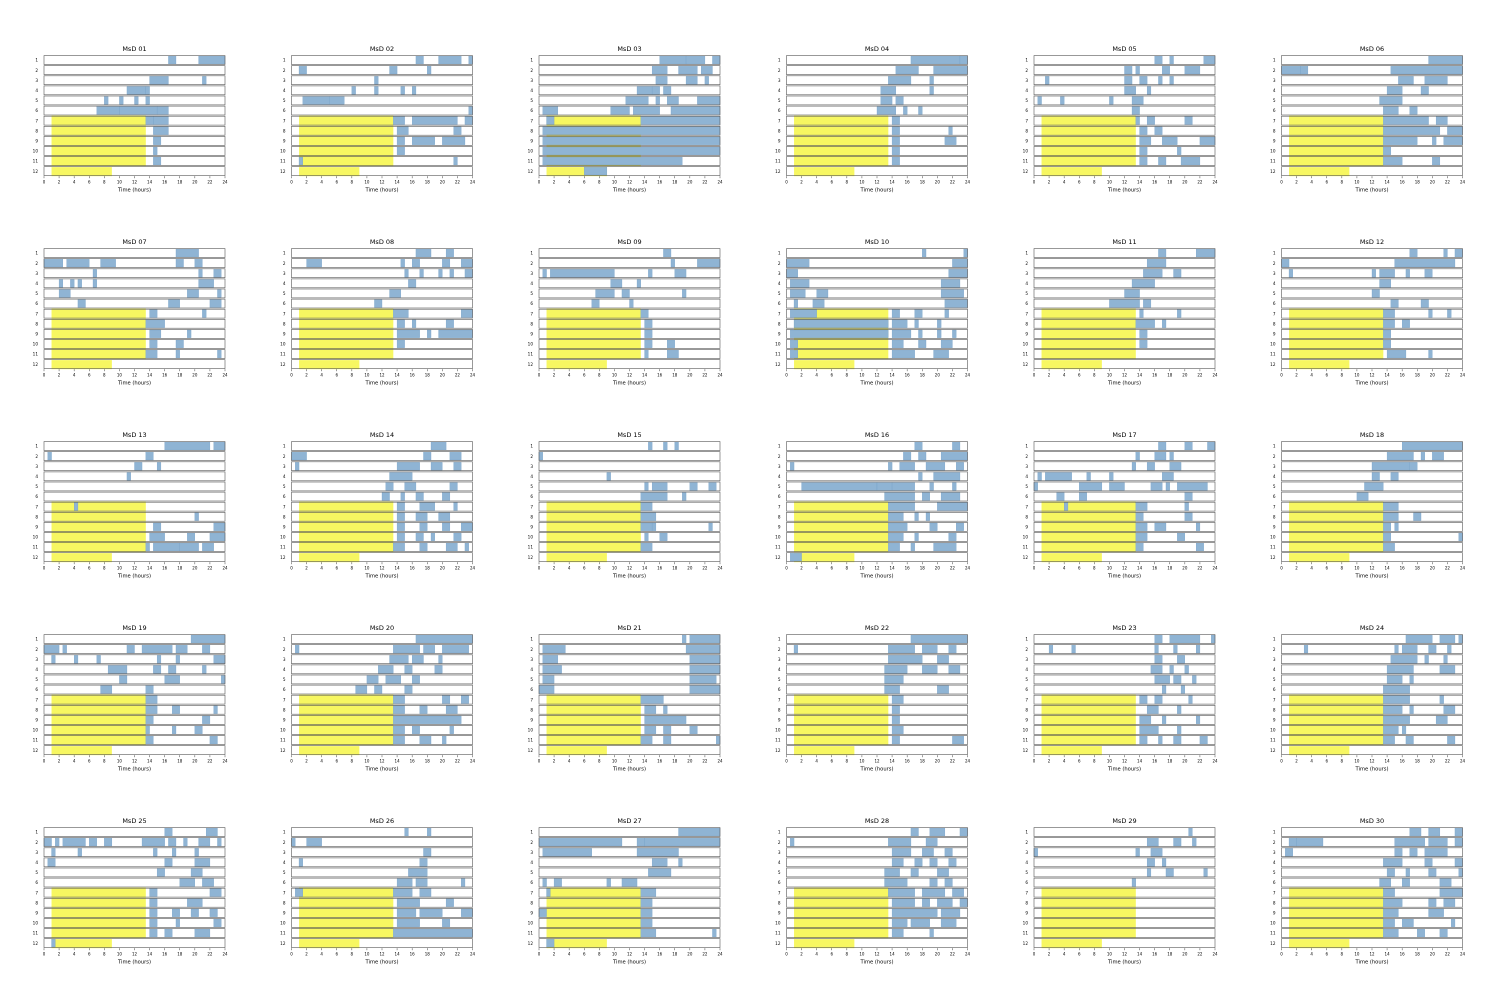 The width and height of the screenshot is (1500, 1000). What do you see at coordinates (210, 182) in the screenshot?
I see `x-tick-label: 22` at bounding box center [210, 182].